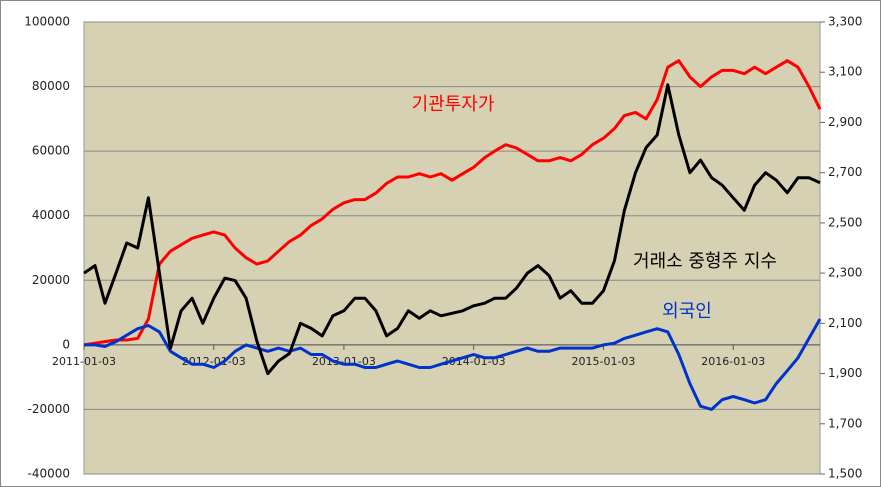 This screenshot has width=881, height=487. I want to click on y2-tick-label: 1,900, so click(845, 373).